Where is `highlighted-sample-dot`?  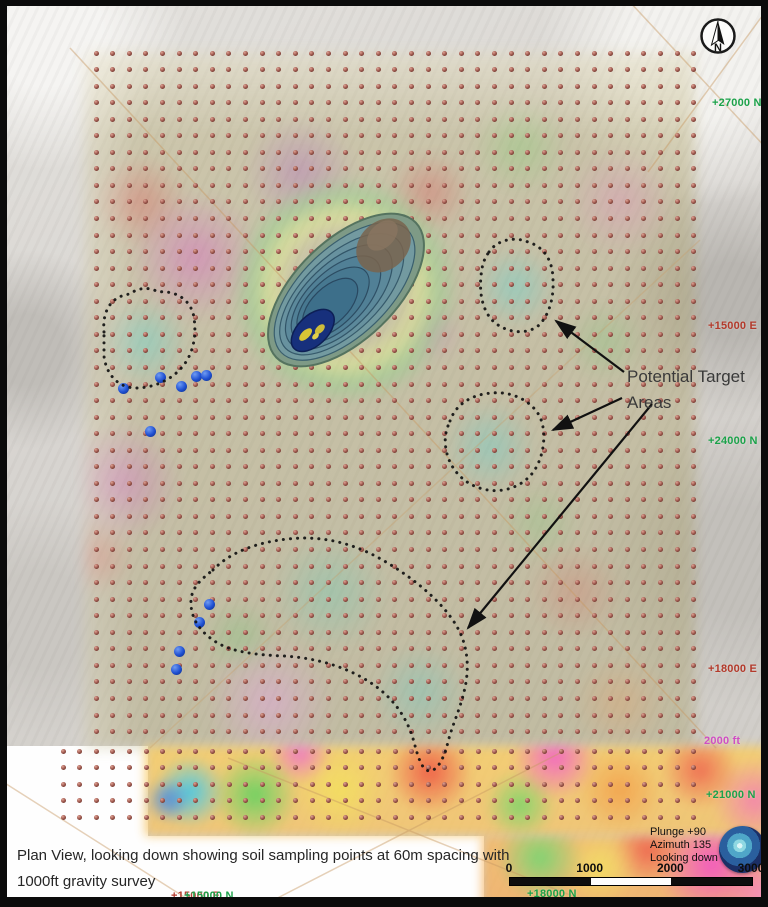
highlighted-sample-dot is located at coordinates (206, 375).